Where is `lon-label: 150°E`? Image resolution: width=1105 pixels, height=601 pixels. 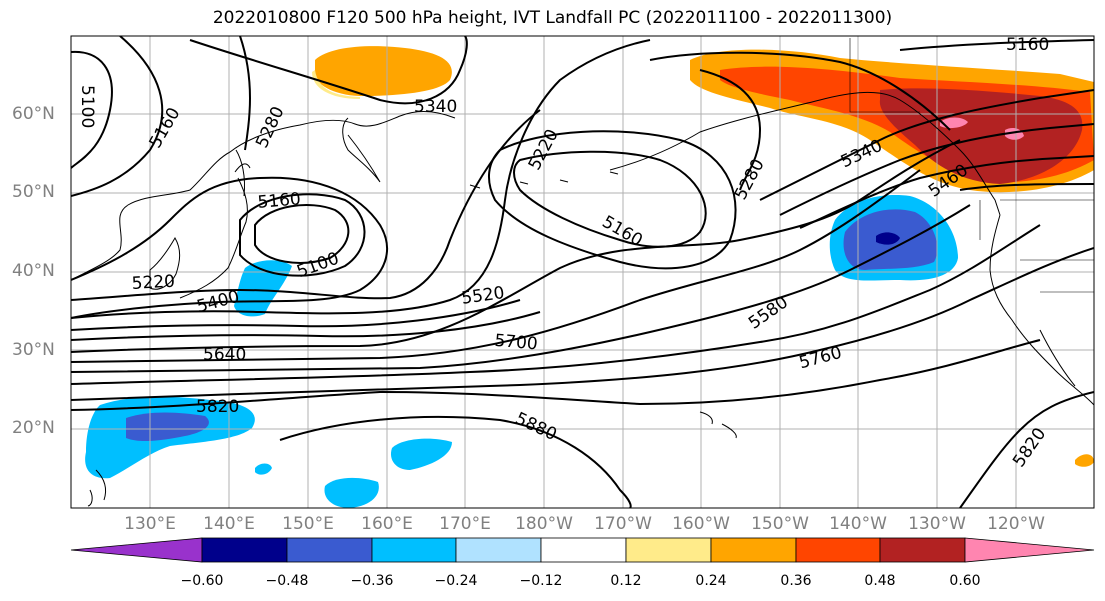
lon-label: 150°E is located at coordinates (308, 524).